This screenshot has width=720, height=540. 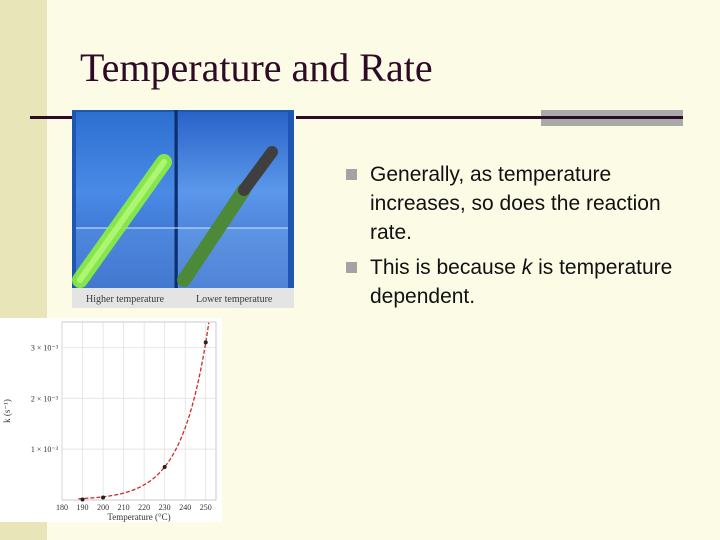 I want to click on x-tick-label: 250, so click(x=206, y=507).